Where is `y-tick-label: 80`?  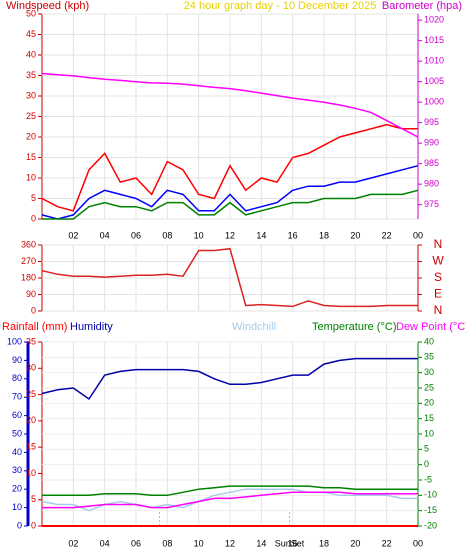 y-tick-label: 80 is located at coordinates (17, 378).